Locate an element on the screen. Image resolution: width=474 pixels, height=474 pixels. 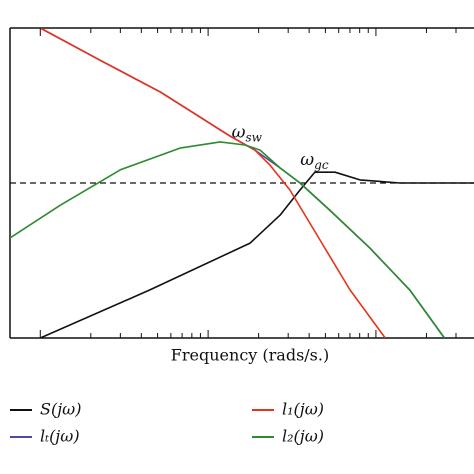
legend: S(jω) lₜ(jω) l₁(jω) l₂(jω) is located at coordinates (167, 423).